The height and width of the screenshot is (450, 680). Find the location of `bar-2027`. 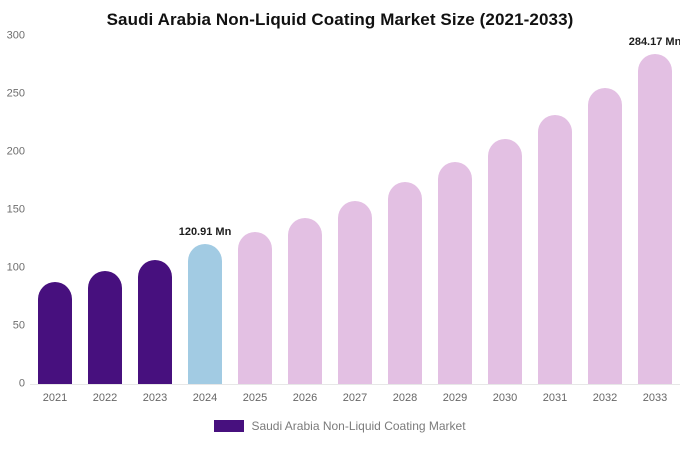

bar-2027 is located at coordinates (355, 292).